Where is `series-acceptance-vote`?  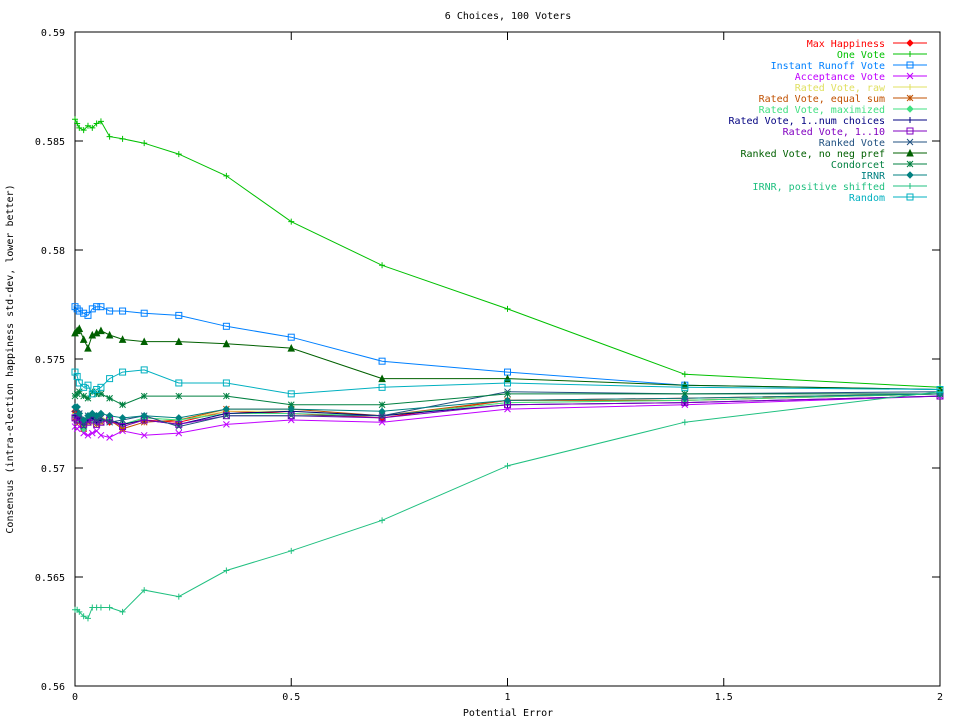
series-acceptance-vote is located at coordinates (507, 416).